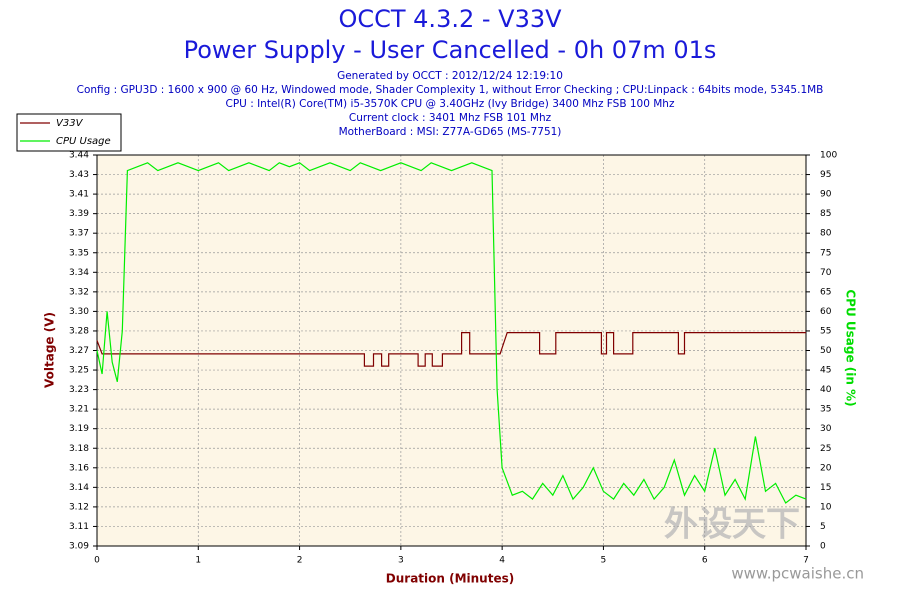 This screenshot has height=600, width=900. What do you see at coordinates (826, 234) in the screenshot?
I see `y2-tick-label: 80` at bounding box center [826, 234].